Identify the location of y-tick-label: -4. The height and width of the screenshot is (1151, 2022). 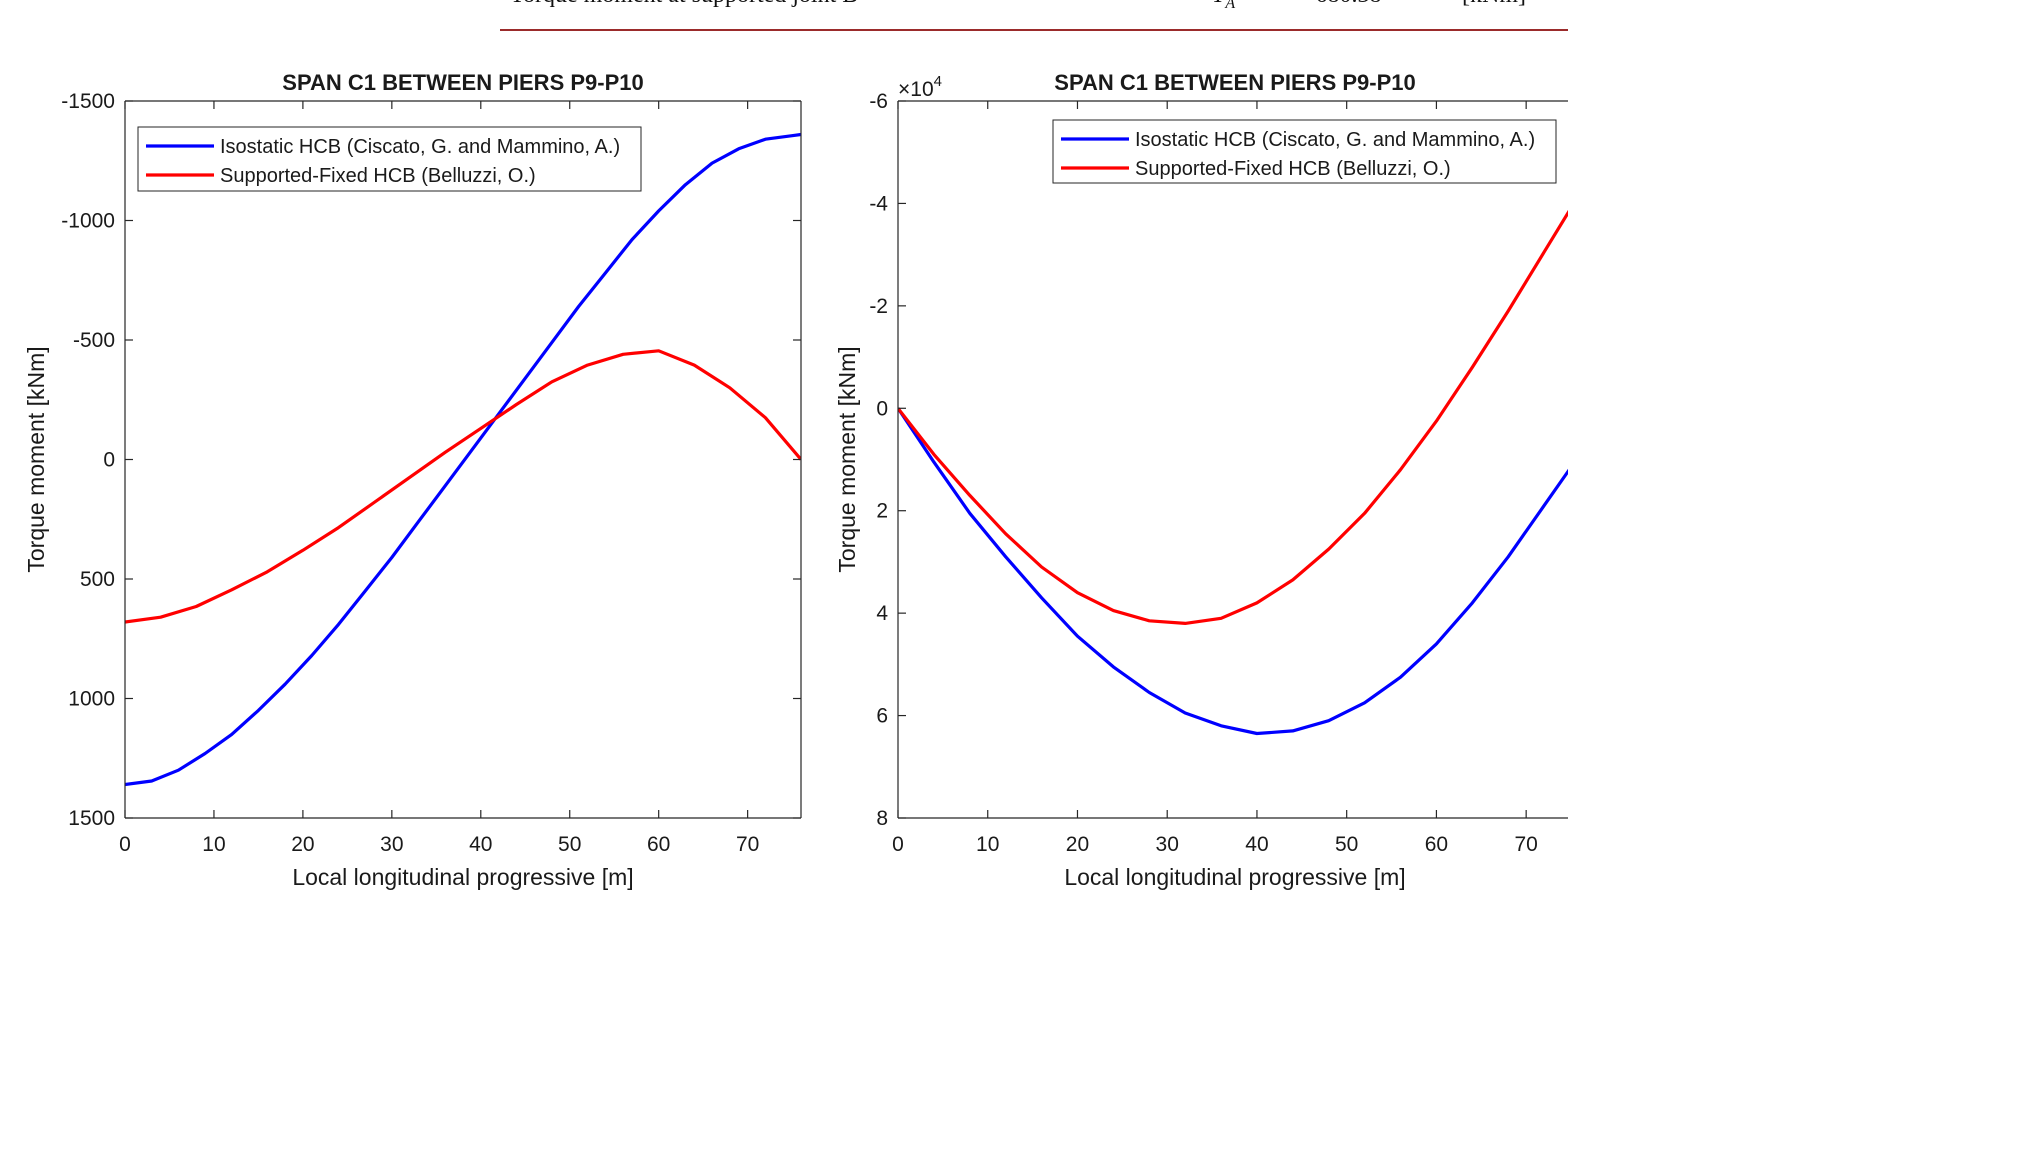
(878, 203).